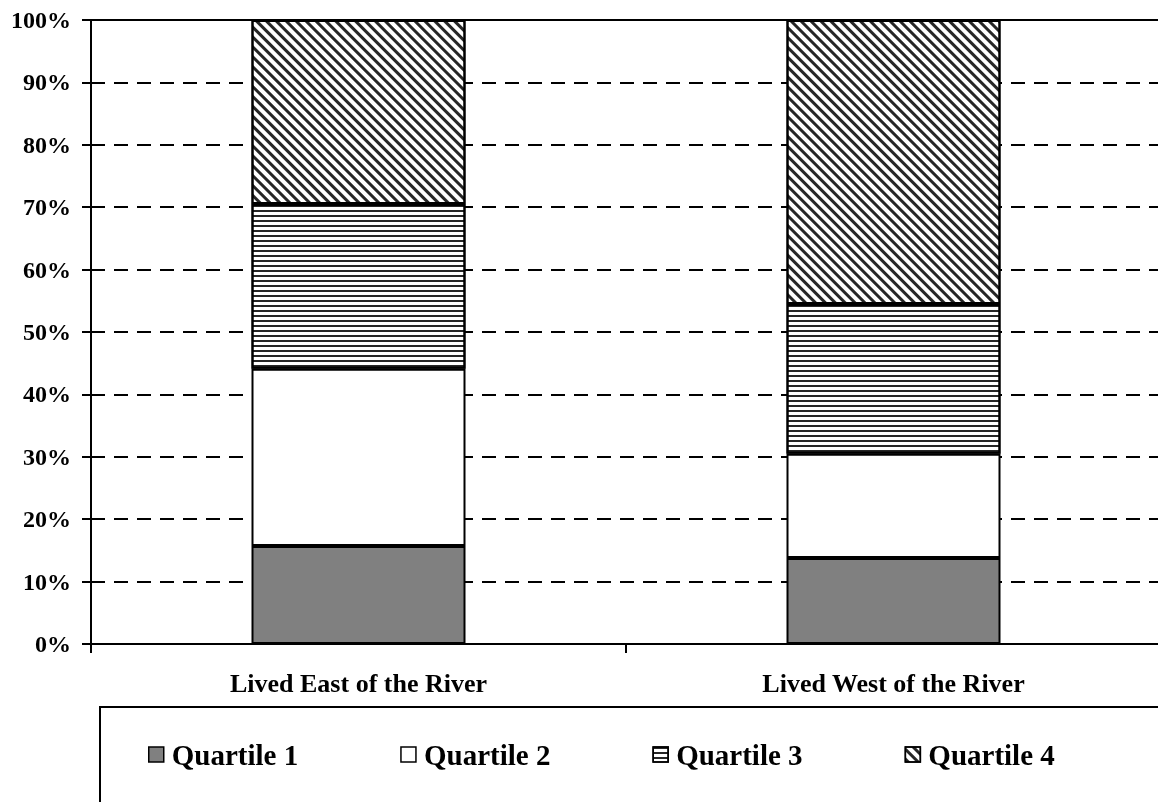 The image size is (1158, 802). Describe the element at coordinates (893, 683) in the screenshot. I see `x-tick-label: Lived West of the River` at that location.